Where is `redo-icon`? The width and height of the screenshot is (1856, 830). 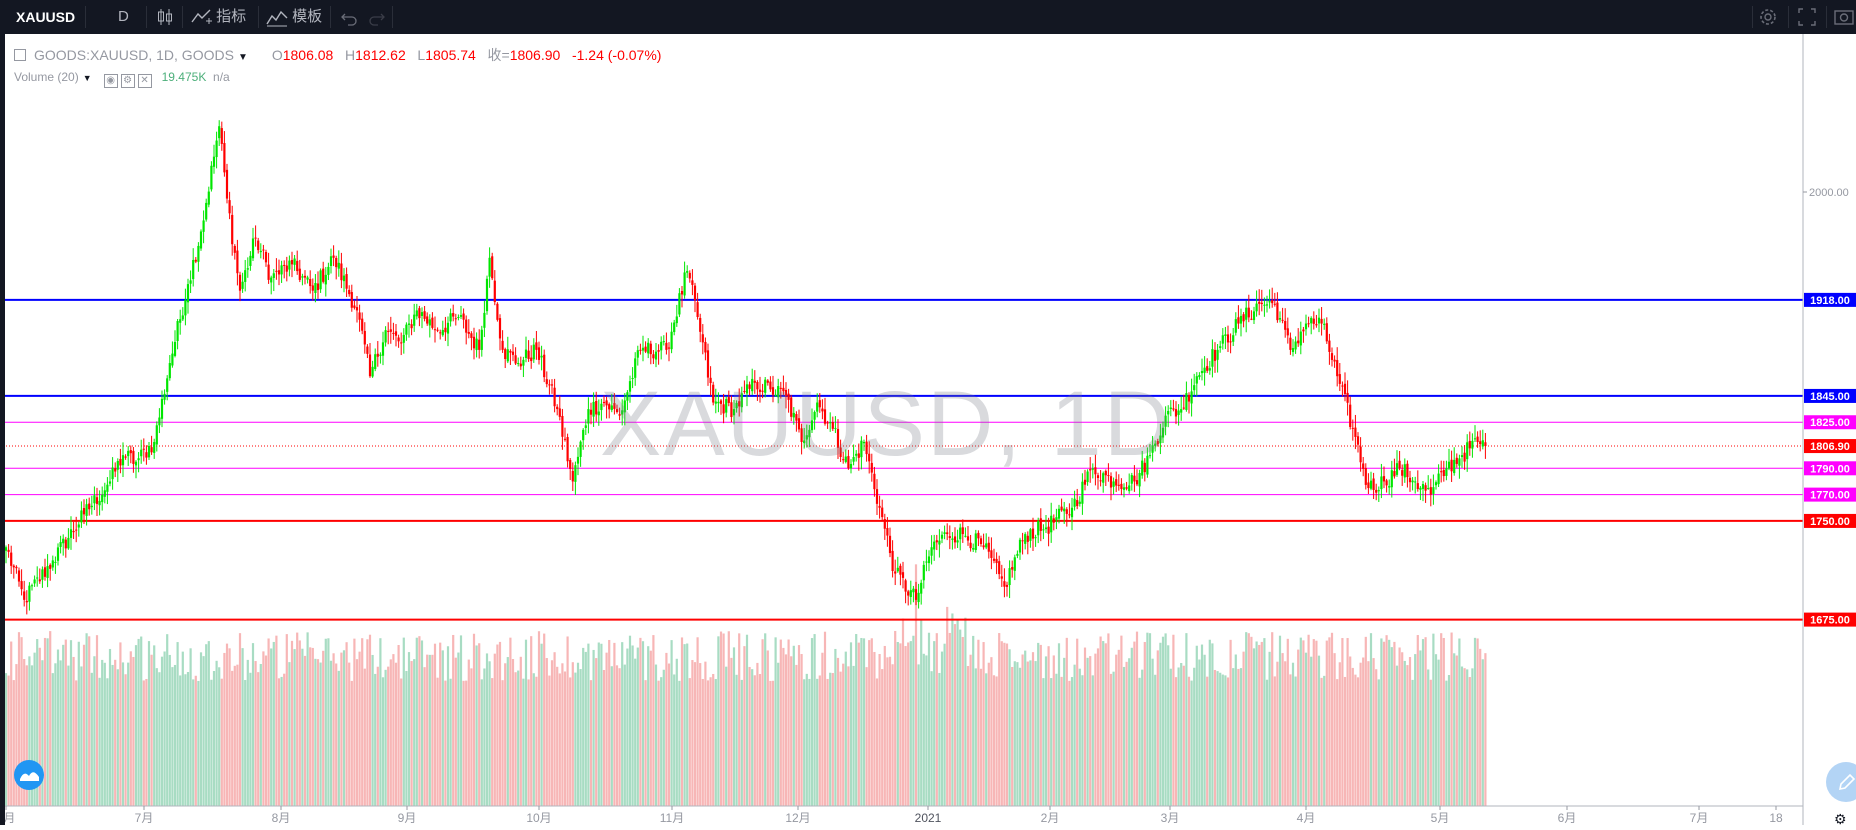 redo-icon is located at coordinates (377, 17).